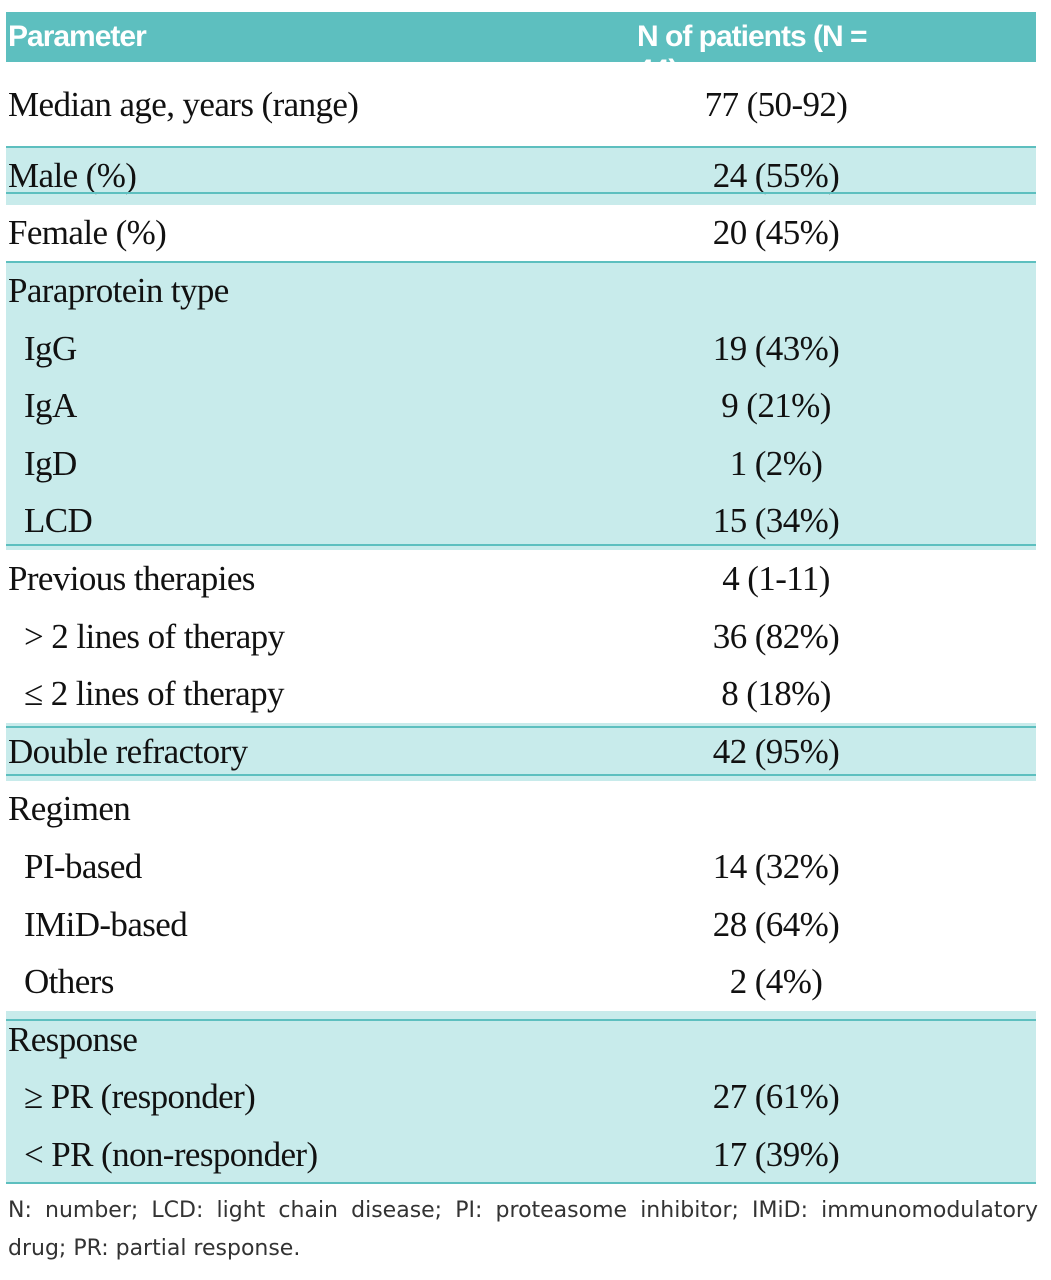 The image size is (1051, 1280). Describe the element at coordinates (776, 406) in the screenshot. I see `row-value: 9 (21%)` at that location.